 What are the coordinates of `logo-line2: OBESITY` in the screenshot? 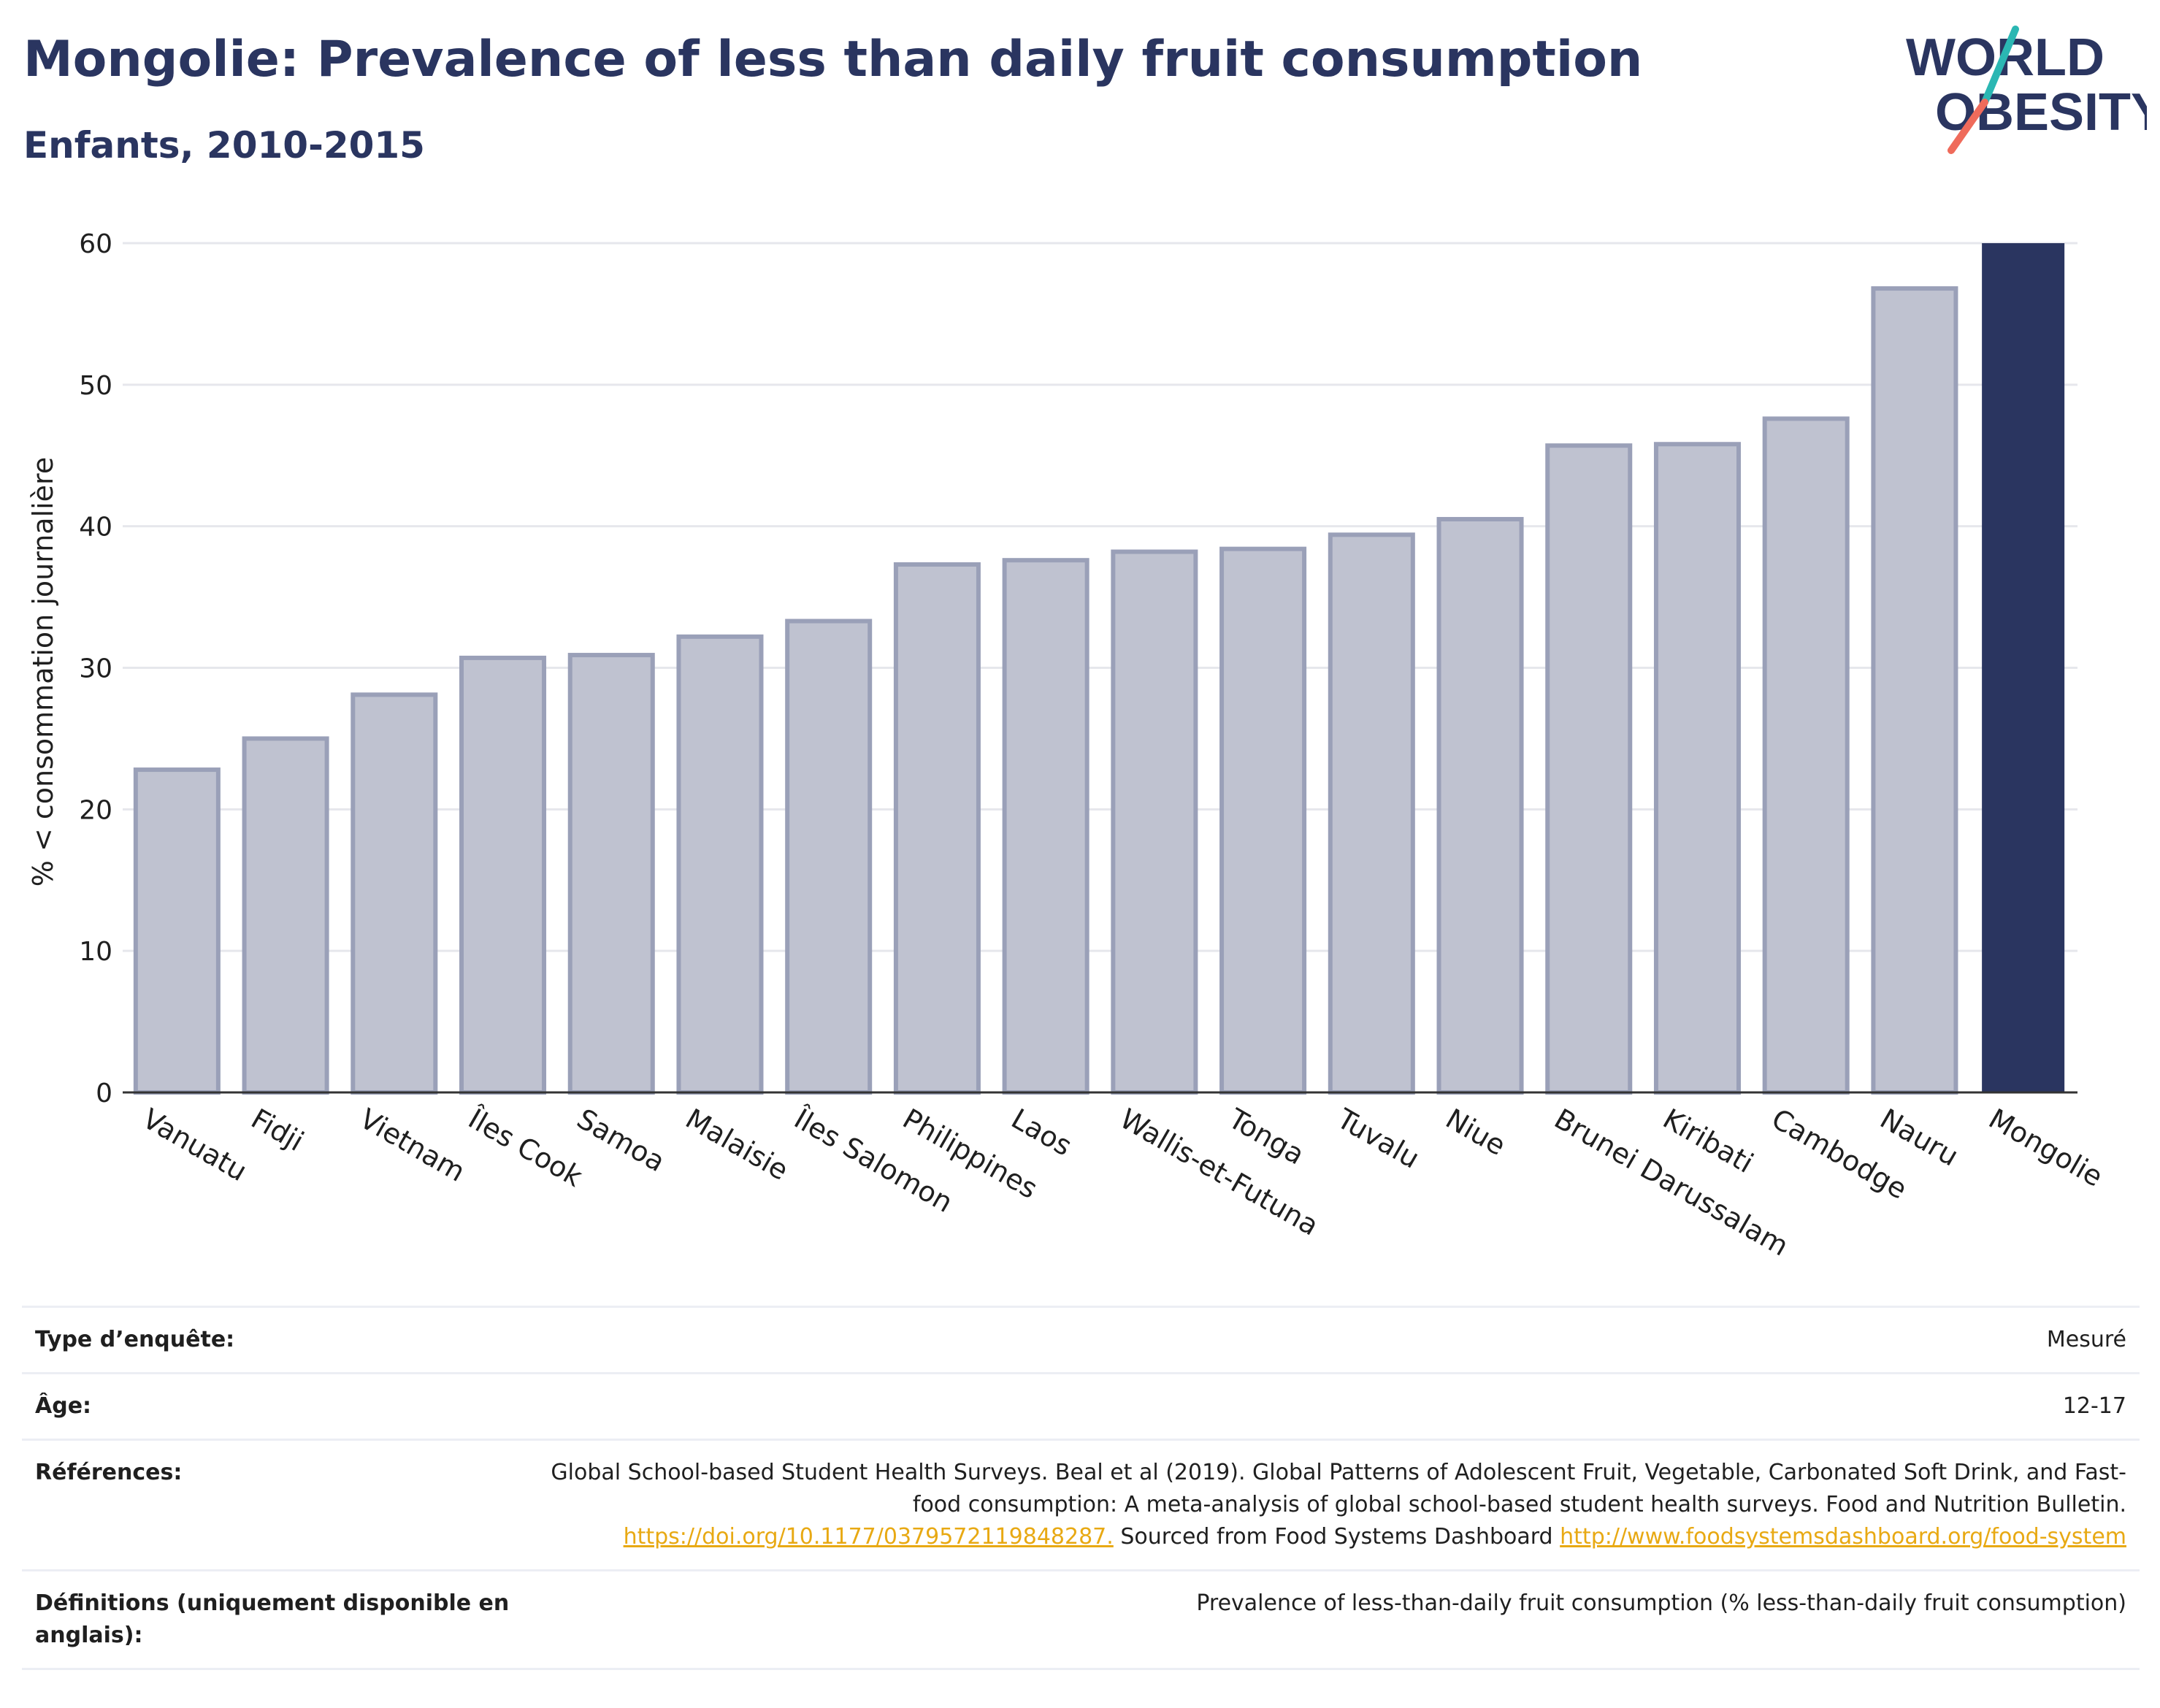 It's located at (2041, 112).